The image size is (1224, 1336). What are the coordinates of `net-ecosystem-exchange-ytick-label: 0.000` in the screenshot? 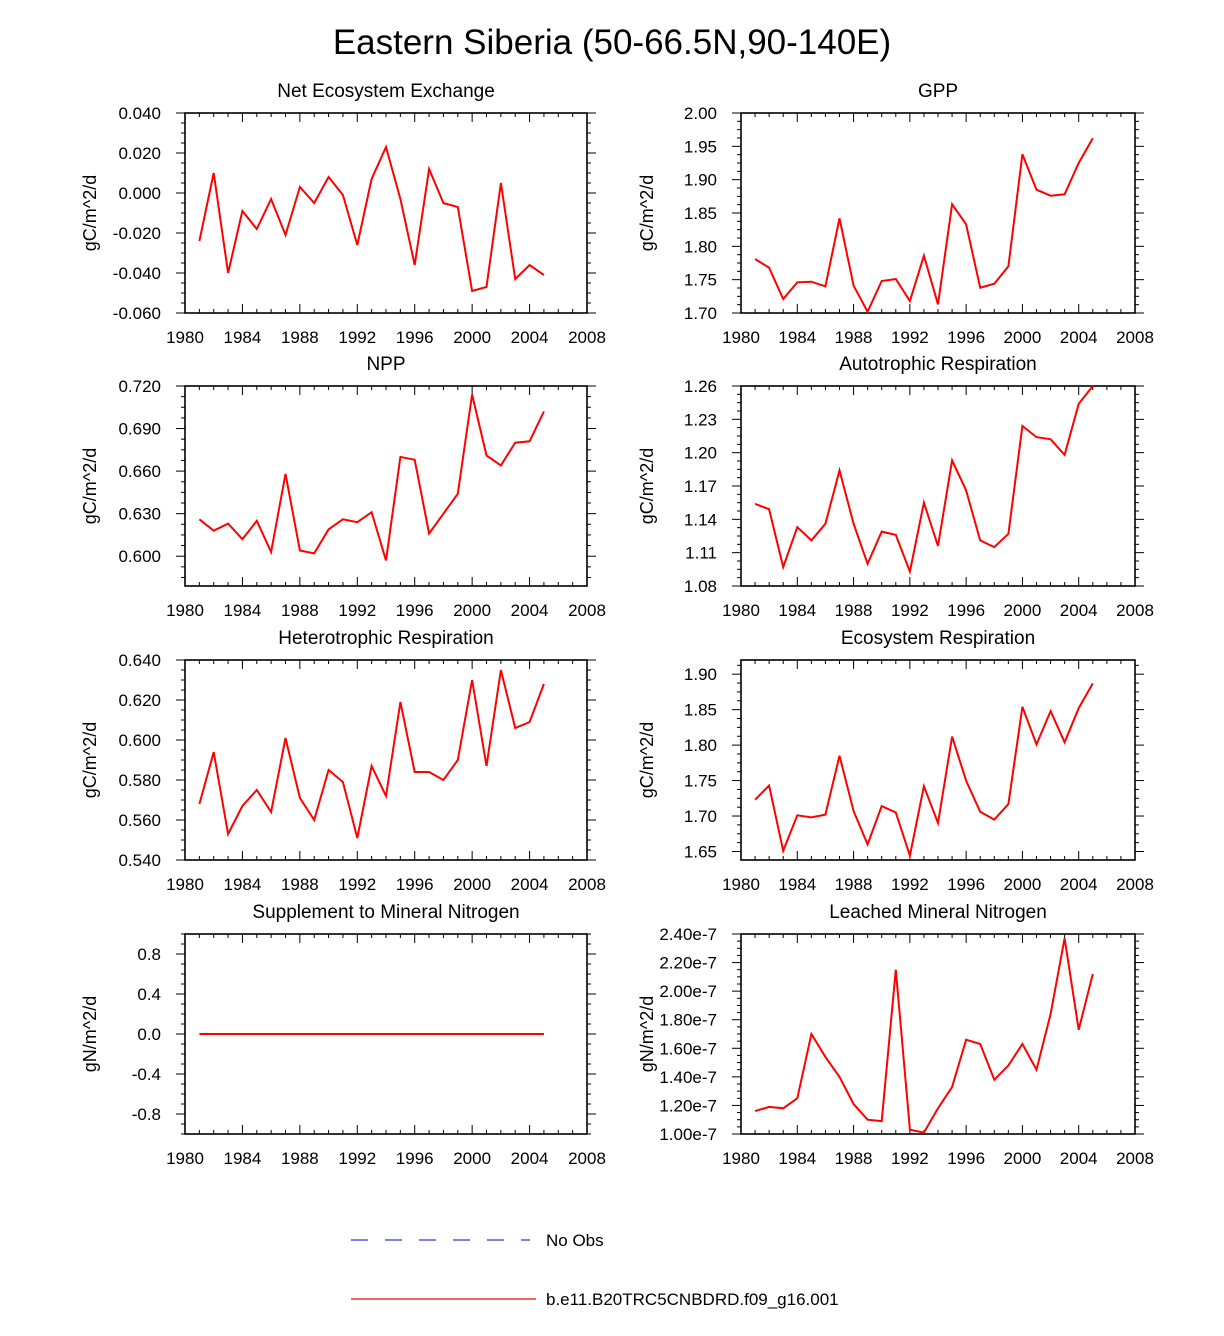 It's located at (139, 193).